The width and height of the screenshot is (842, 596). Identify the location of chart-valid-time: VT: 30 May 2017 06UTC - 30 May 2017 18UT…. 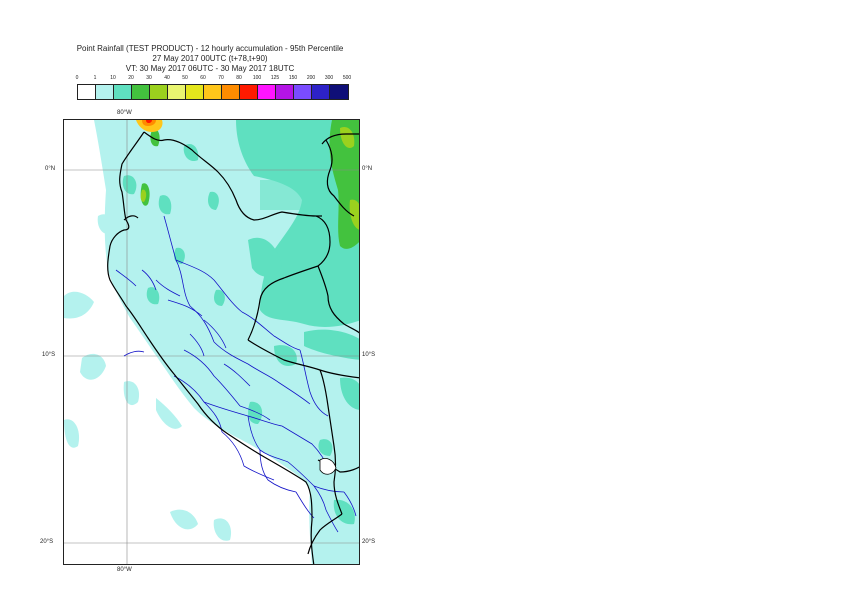
(210, 68).